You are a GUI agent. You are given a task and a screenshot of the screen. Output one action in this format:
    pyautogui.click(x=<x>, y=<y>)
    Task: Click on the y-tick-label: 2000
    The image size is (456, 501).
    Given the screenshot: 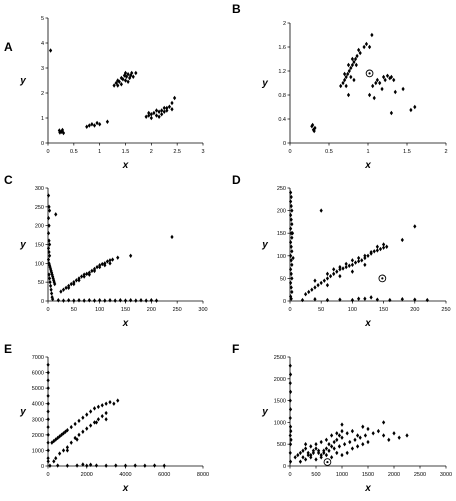 What is the action you would take?
    pyautogui.click(x=38, y=436)
    